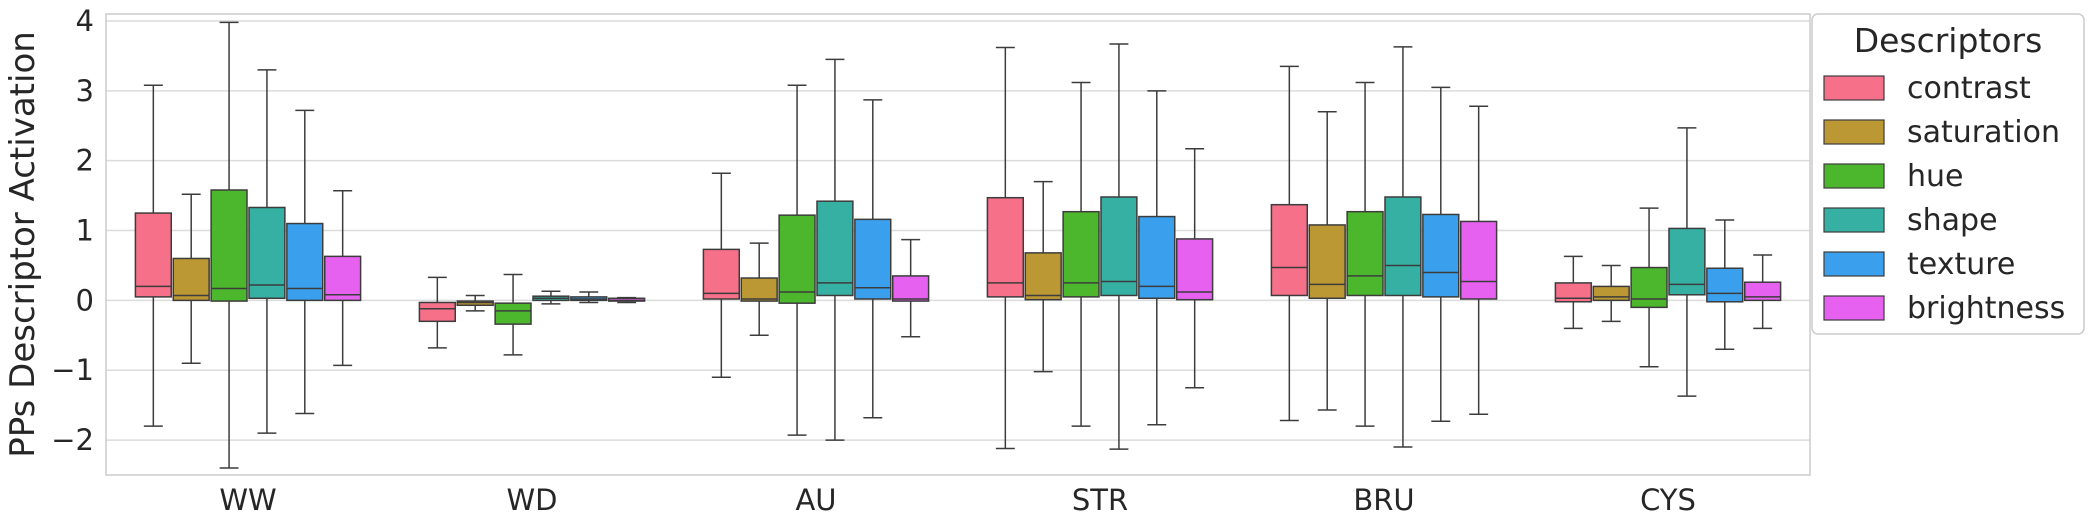  I want to click on box-texture-ww, so click(305, 262).